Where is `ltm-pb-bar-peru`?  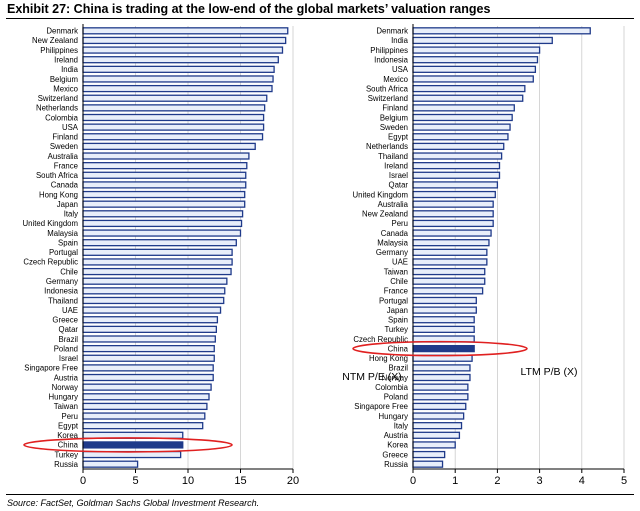
ltm-pb-bar-peru is located at coordinates (453, 223).